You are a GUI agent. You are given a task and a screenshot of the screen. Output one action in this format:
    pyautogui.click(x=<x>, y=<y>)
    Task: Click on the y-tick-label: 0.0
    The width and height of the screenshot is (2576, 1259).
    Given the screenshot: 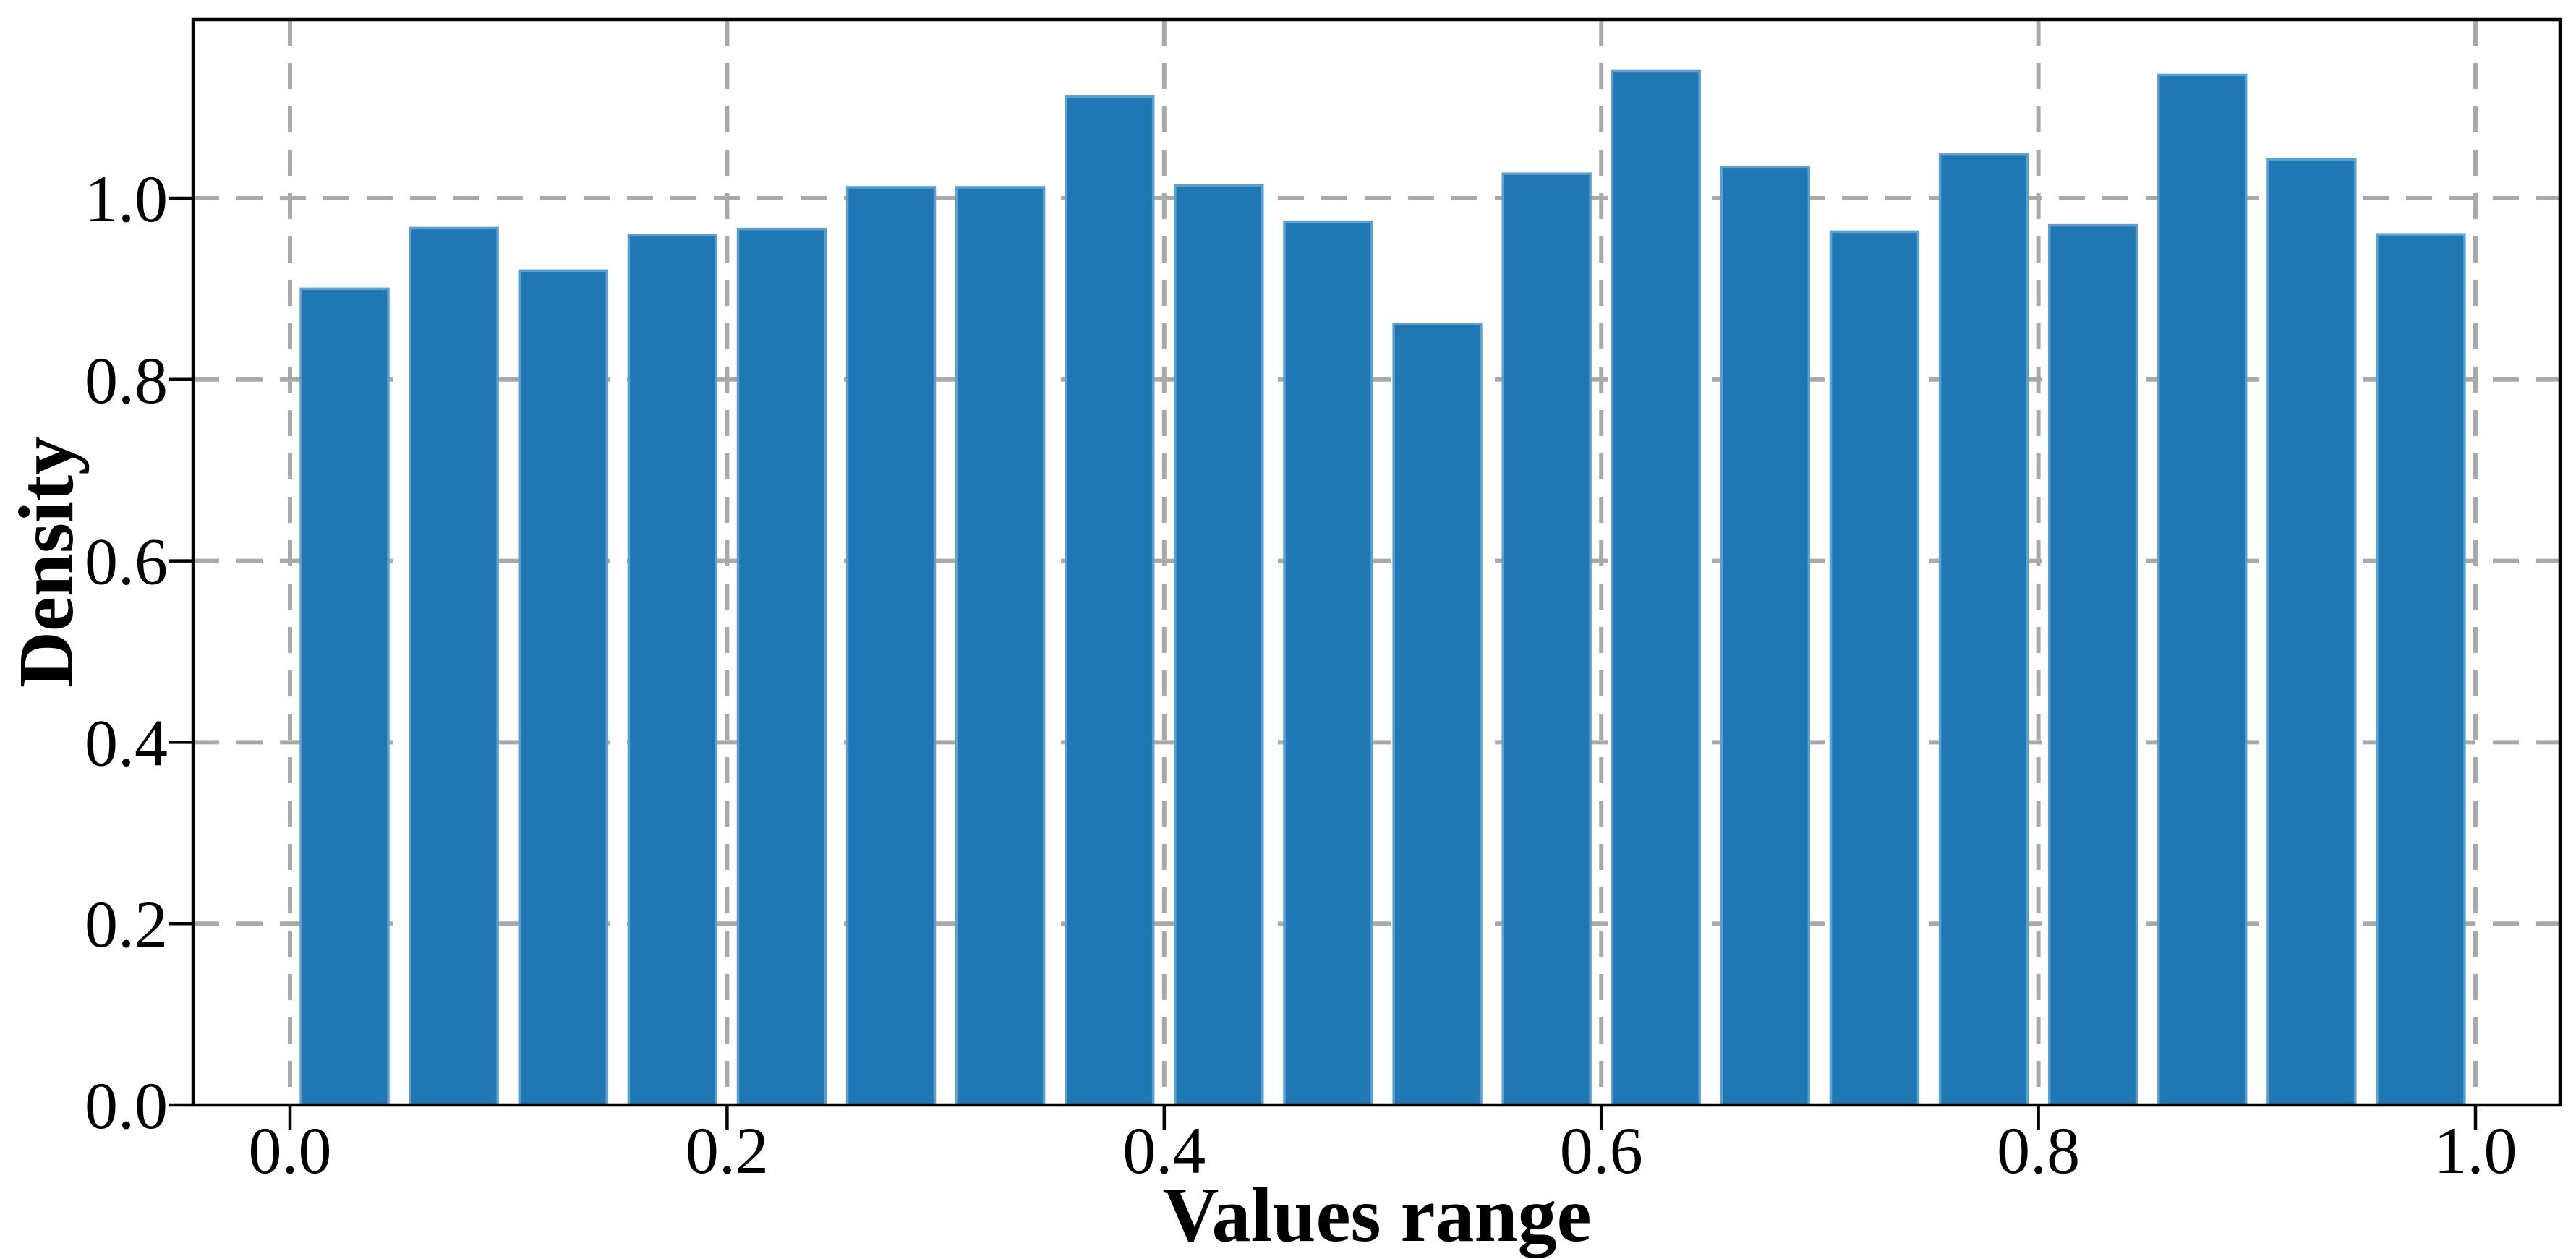 What is the action you would take?
    pyautogui.click(x=126, y=1106)
    